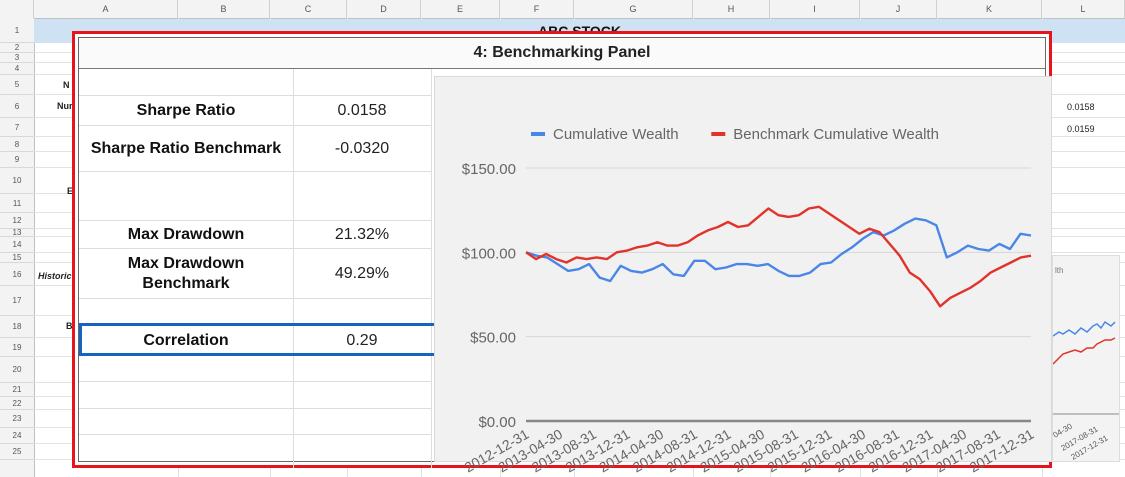  What do you see at coordinates (17, 203) in the screenshot?
I see `row-header-11: 11` at bounding box center [17, 203].